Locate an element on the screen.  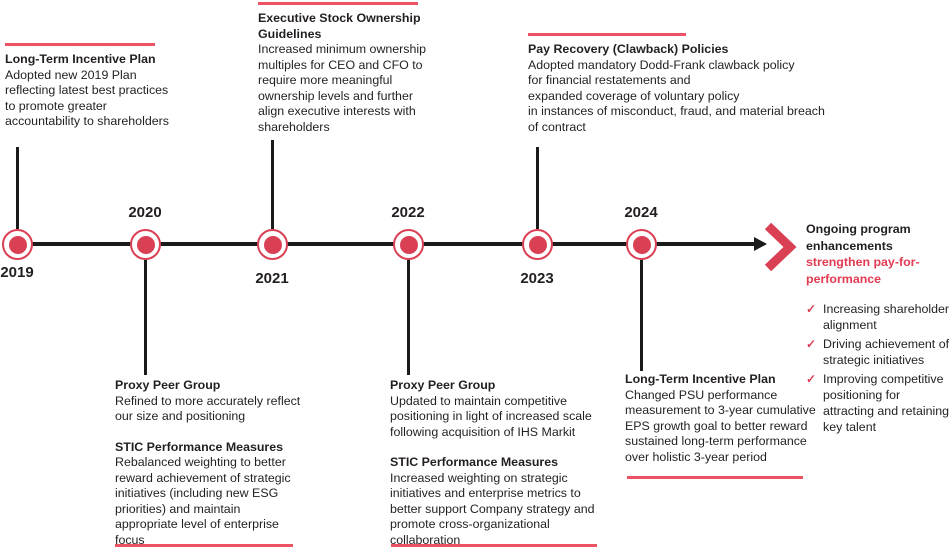
timeline-axis is located at coordinates (387, 244).